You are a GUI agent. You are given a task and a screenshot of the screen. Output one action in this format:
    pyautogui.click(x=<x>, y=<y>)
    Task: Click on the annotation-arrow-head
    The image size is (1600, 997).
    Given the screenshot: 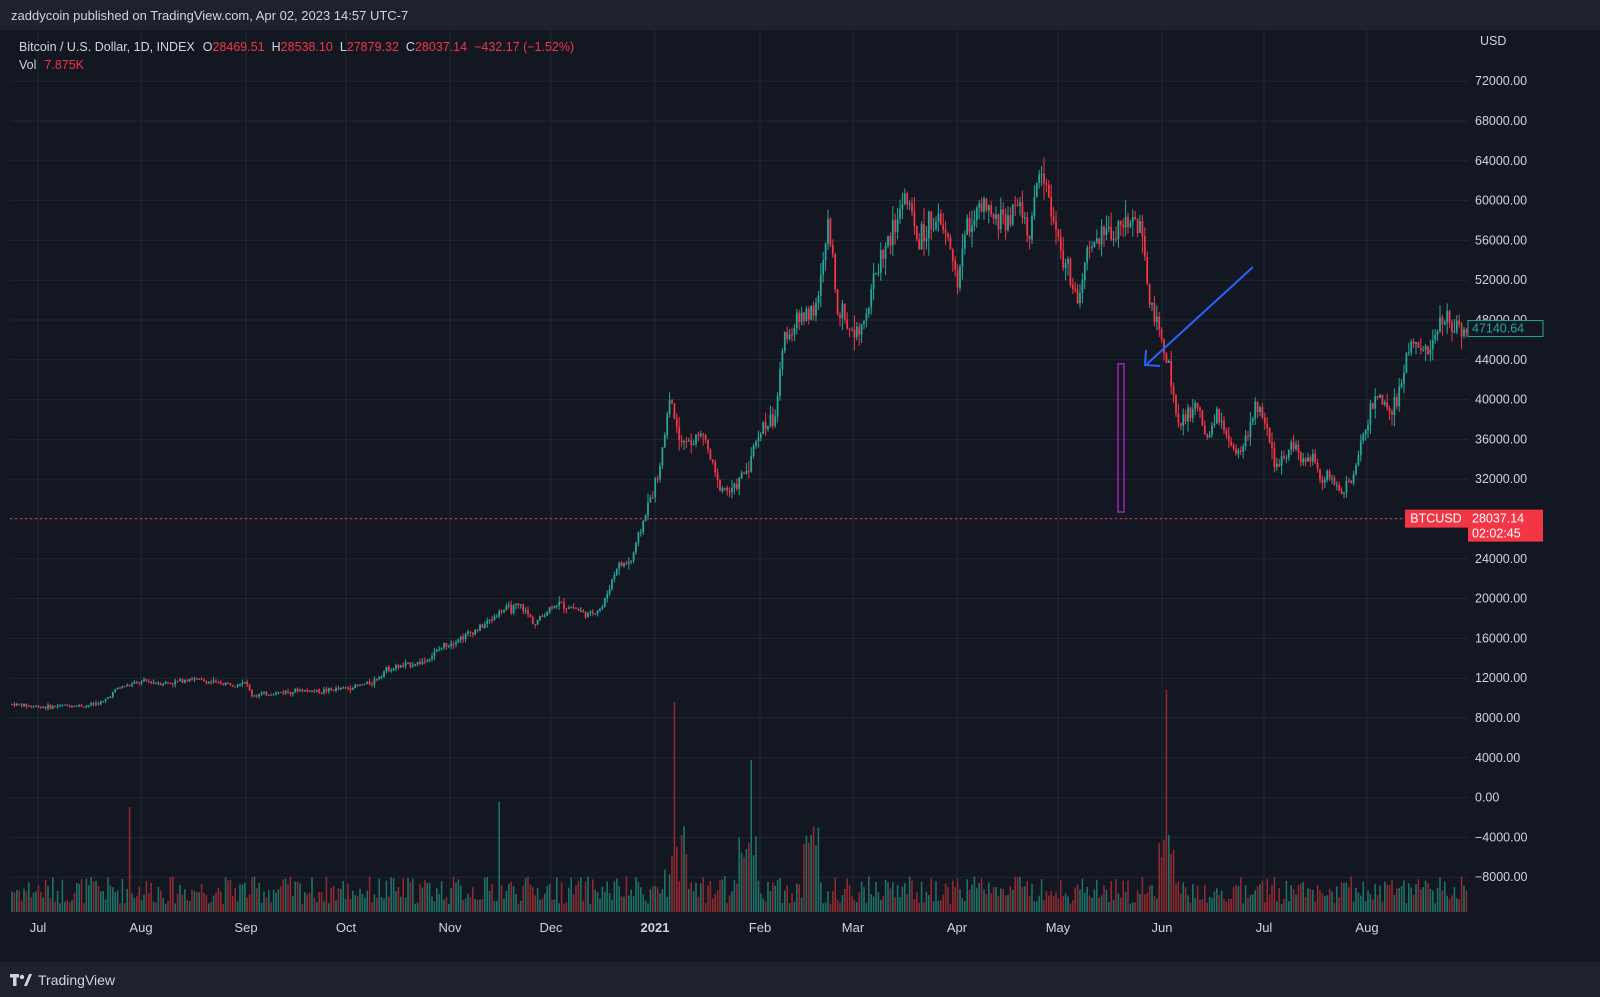 What is the action you would take?
    pyautogui.click(x=1152, y=358)
    